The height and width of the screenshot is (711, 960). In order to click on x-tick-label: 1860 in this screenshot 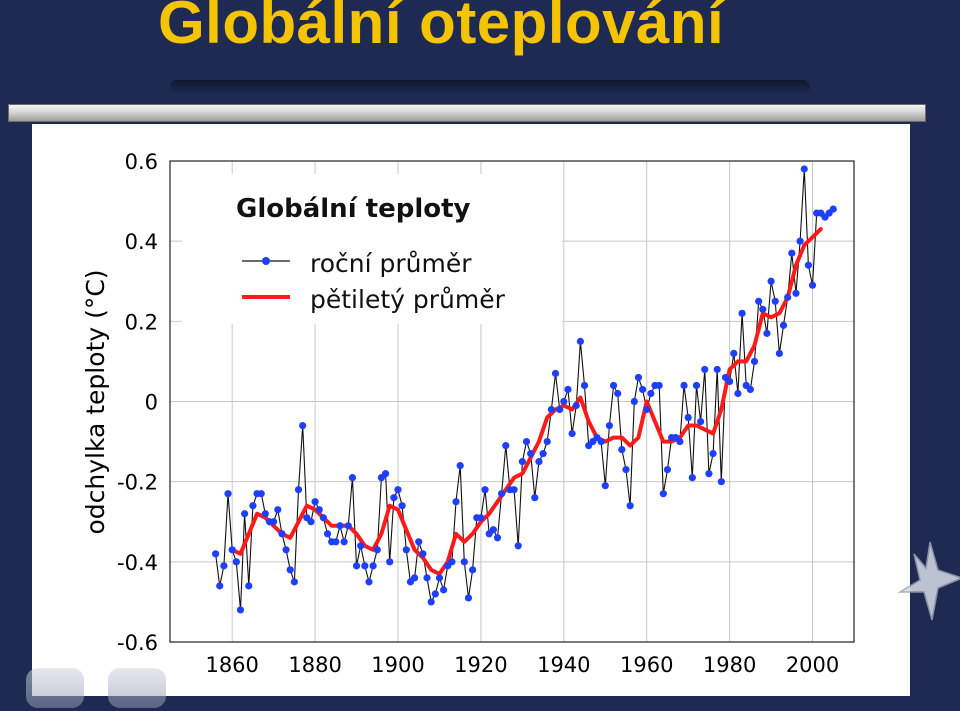, I will do `click(231, 665)`.